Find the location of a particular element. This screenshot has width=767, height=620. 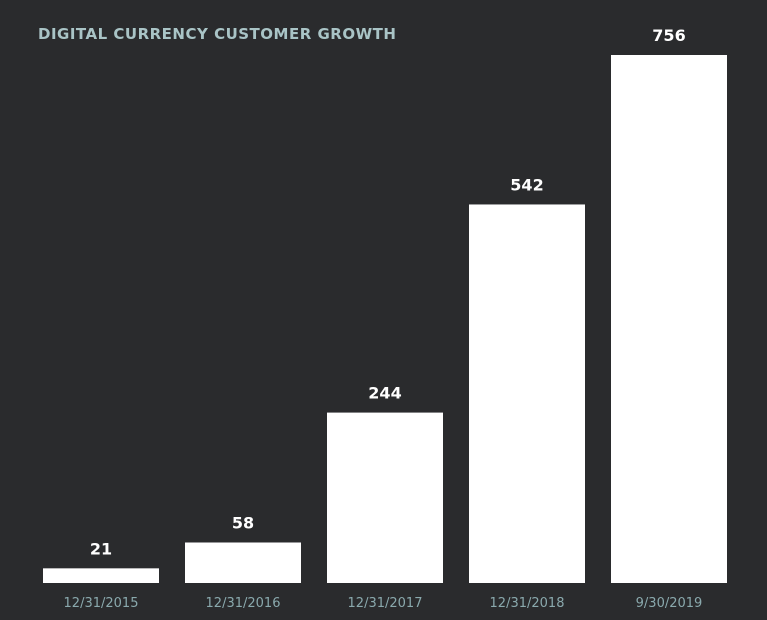

x-tick-label-1: 12/31/2015 is located at coordinates (101, 603).